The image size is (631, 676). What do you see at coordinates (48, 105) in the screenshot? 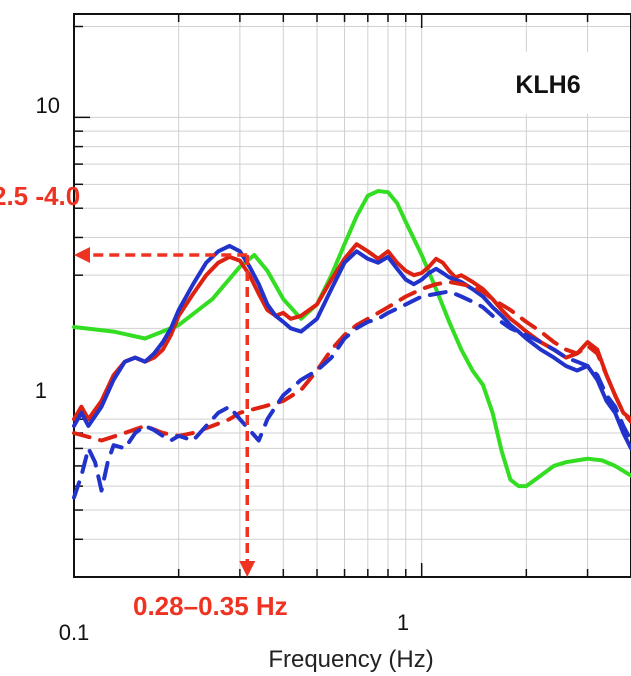
I see `y-tick-label-10: 10` at bounding box center [48, 105].